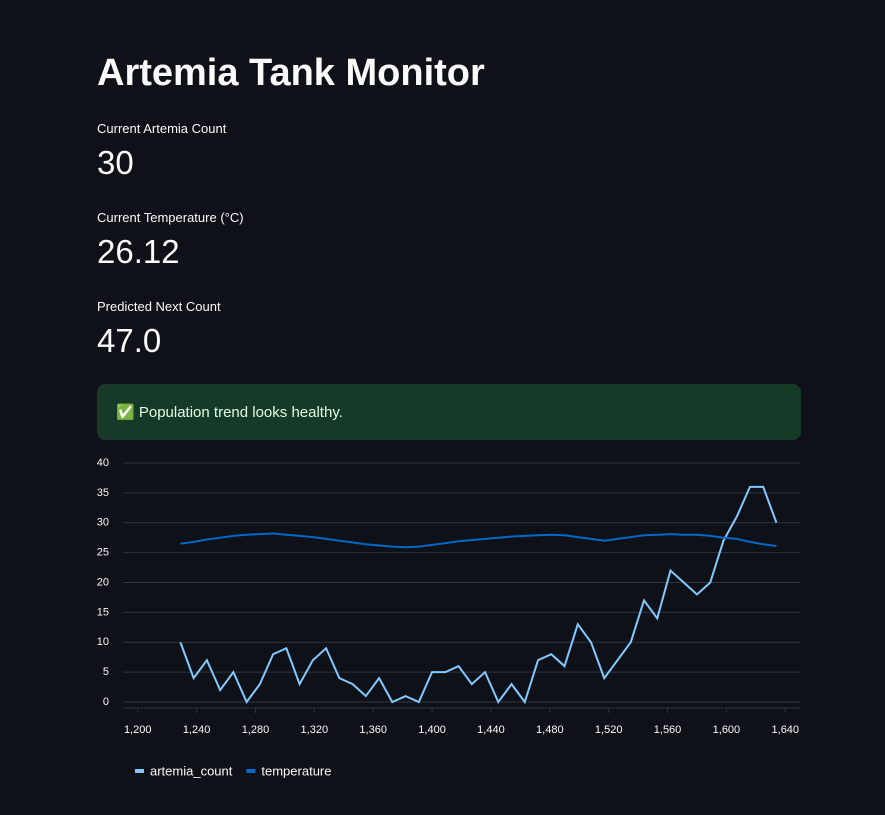  Describe the element at coordinates (138, 730) in the screenshot. I see `x-tick-label: 1,200` at that location.